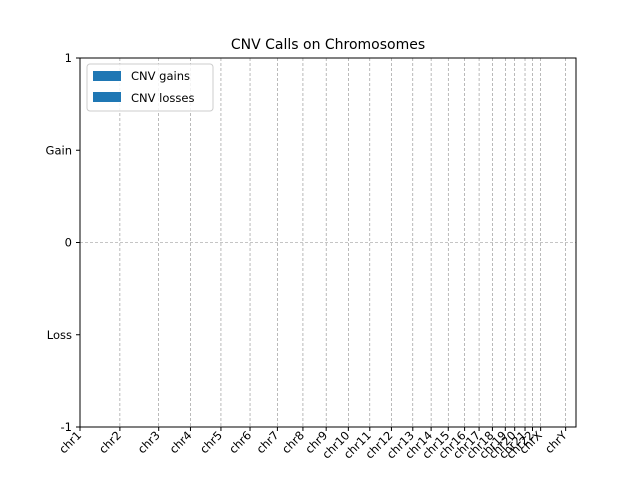 This screenshot has width=640, height=480. I want to click on legend-swatch-losses, so click(107, 97).